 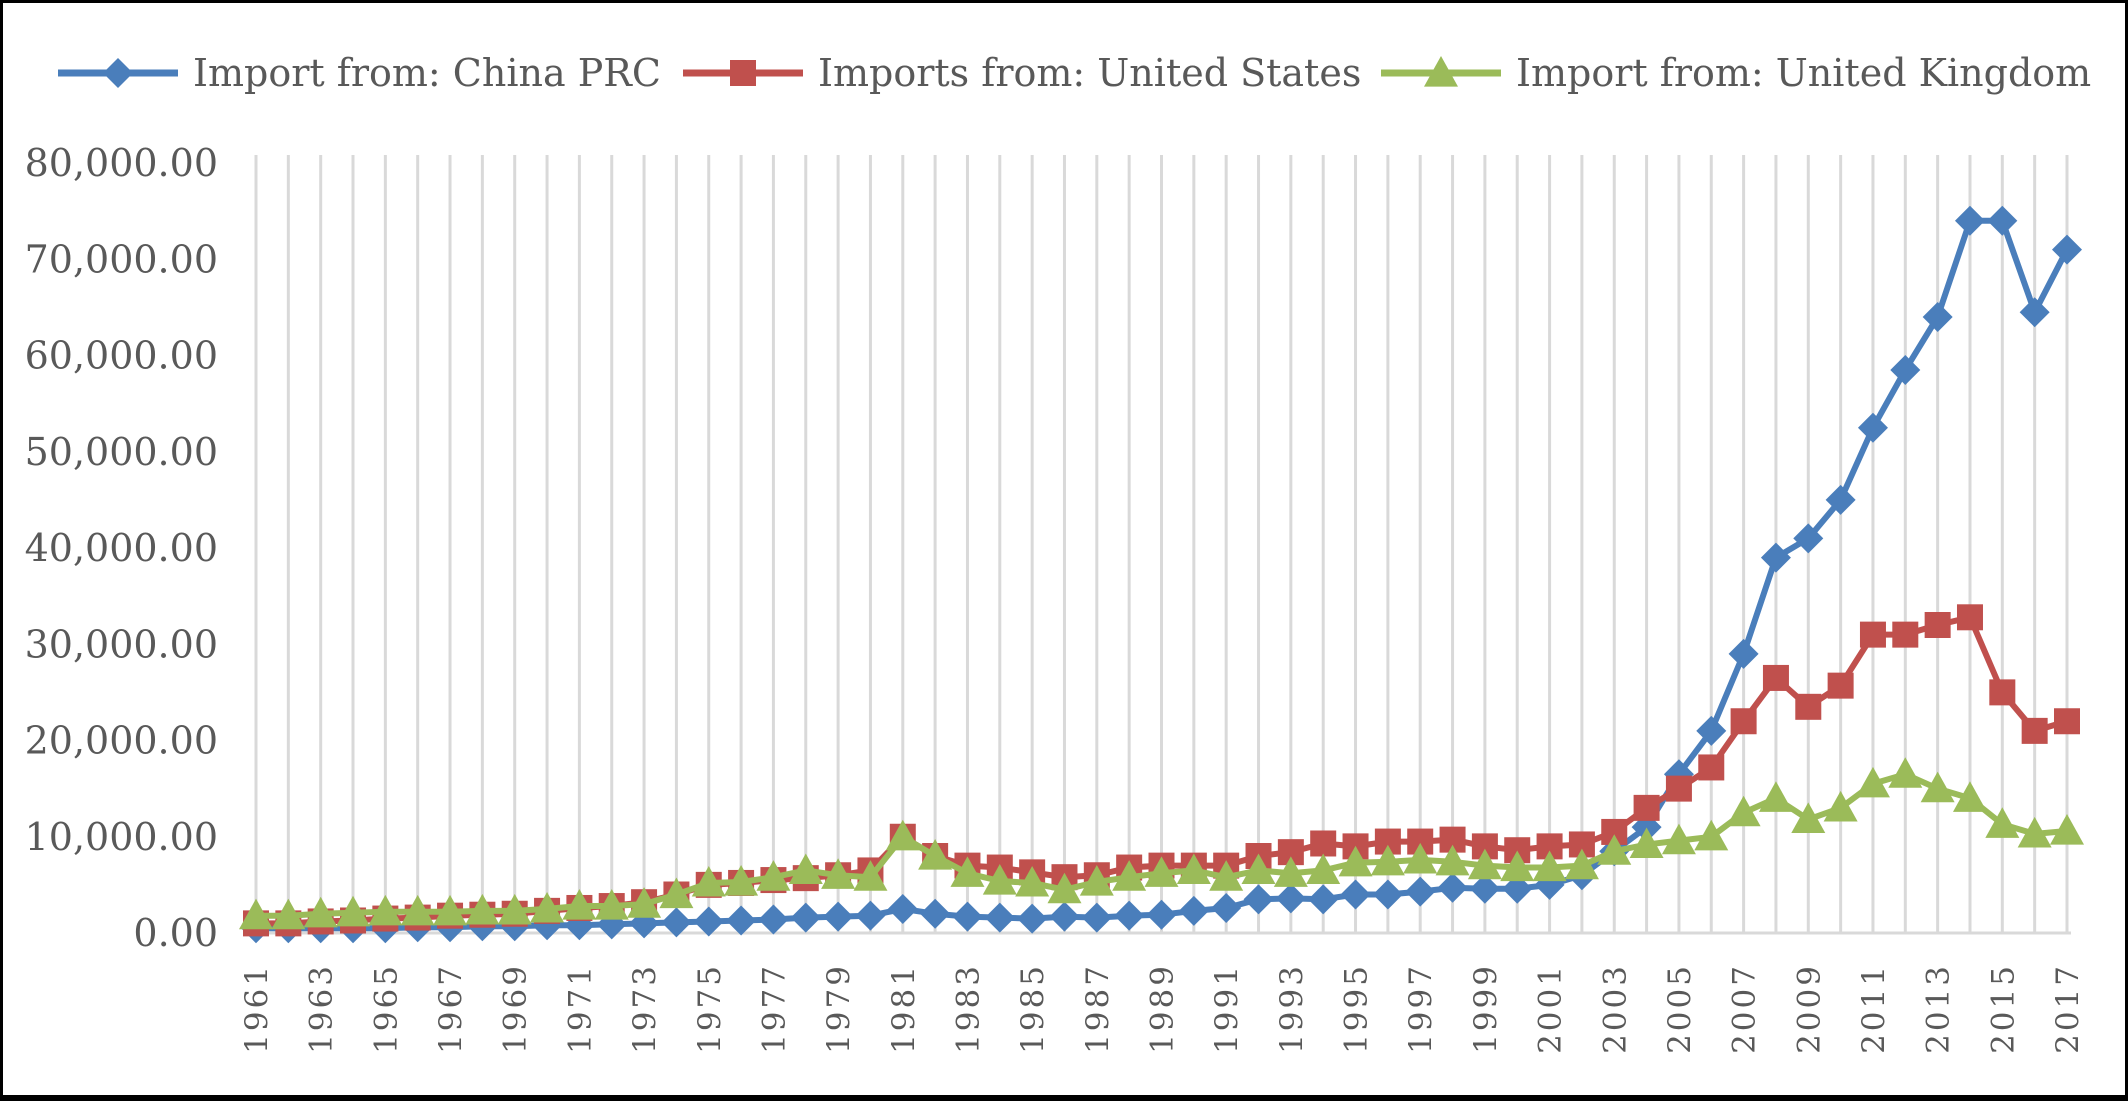 What do you see at coordinates (1939, 1008) in the screenshot?
I see `x-tick-label: 2013` at bounding box center [1939, 1008].